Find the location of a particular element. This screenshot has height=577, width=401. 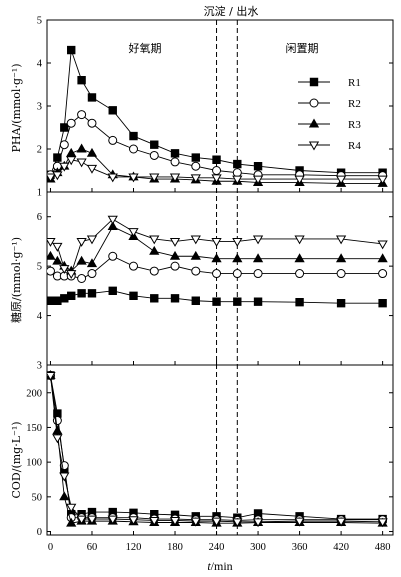

x-tick-label: 360 is located at coordinates (300, 547).